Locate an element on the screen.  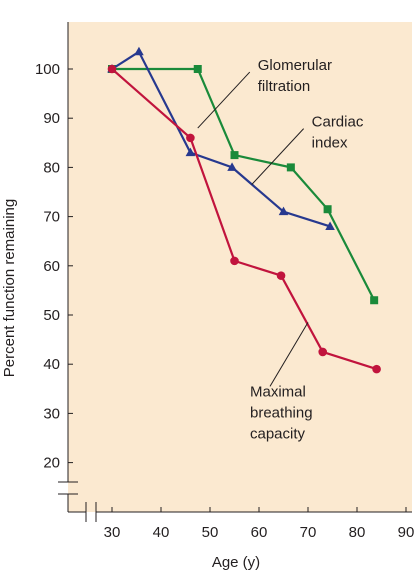
y-tick-label: 70 is located at coordinates (51, 217).